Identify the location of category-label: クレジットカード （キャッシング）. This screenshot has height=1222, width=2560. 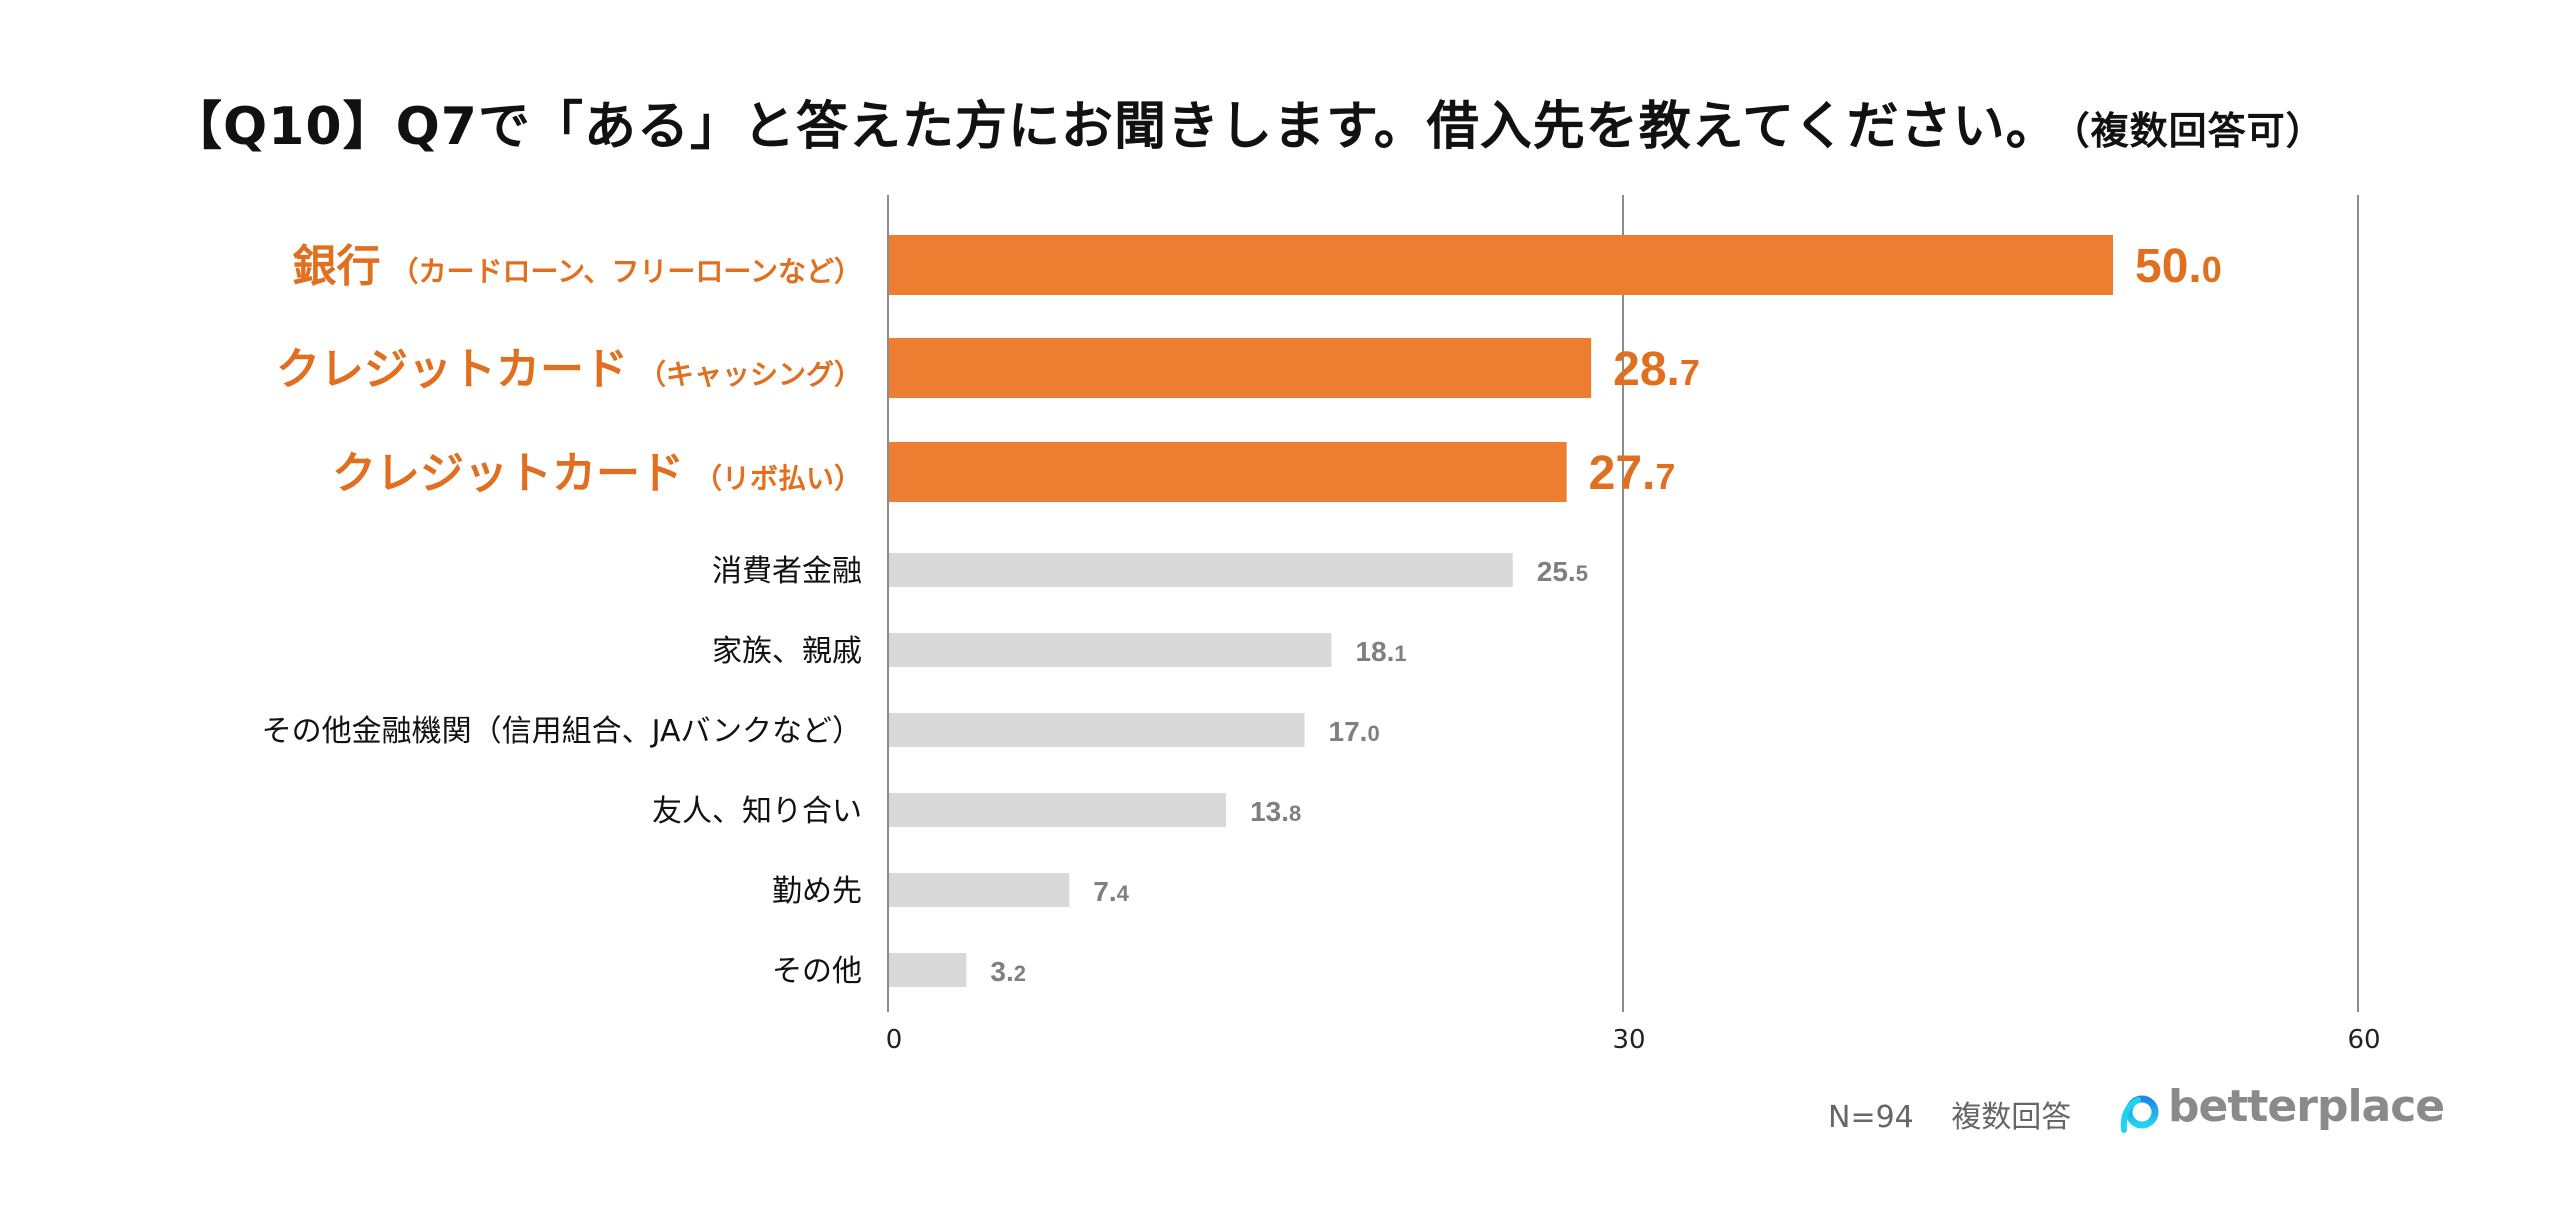
(569, 369).